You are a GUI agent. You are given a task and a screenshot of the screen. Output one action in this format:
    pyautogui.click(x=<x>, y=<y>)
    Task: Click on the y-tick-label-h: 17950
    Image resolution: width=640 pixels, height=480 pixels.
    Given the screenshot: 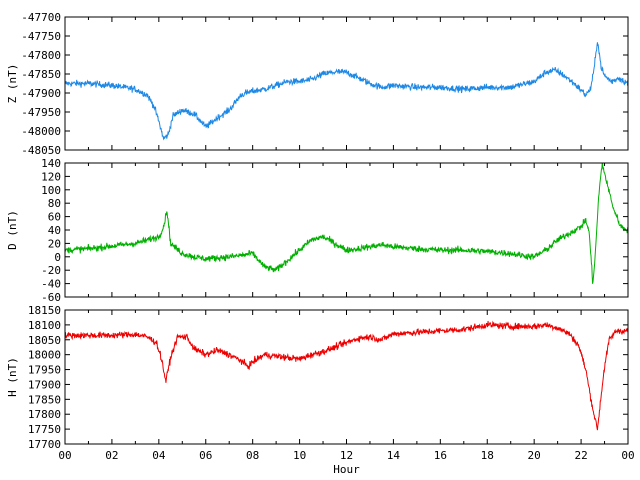 What is the action you would take?
    pyautogui.click(x=44, y=370)
    